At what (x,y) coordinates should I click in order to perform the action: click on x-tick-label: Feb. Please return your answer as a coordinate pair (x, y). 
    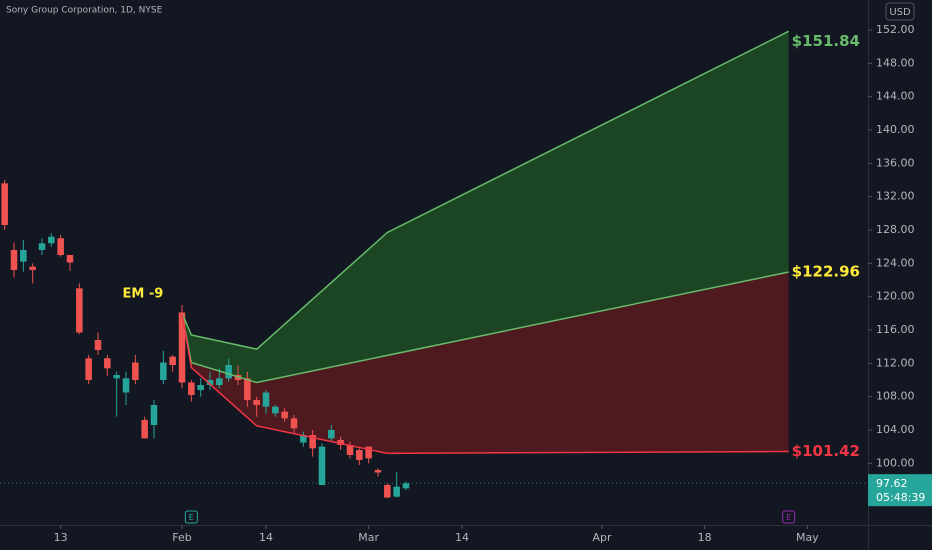
    Looking at the image, I should click on (181, 537).